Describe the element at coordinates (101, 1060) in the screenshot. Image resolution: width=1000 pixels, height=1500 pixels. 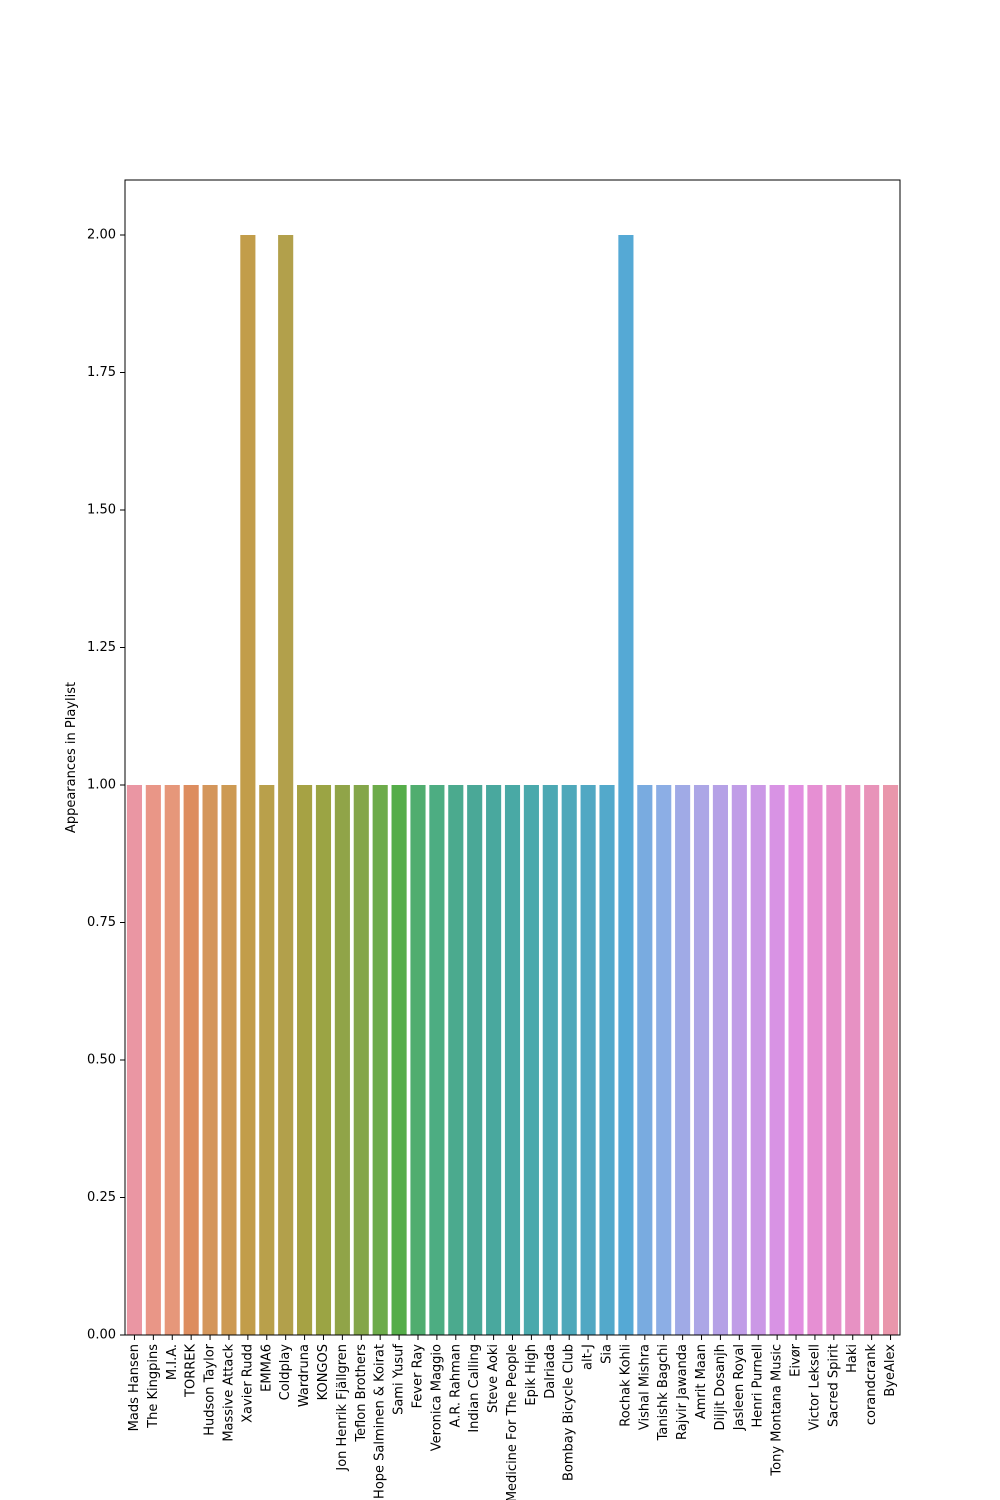
I see `y-tick-label: 0.50` at that location.